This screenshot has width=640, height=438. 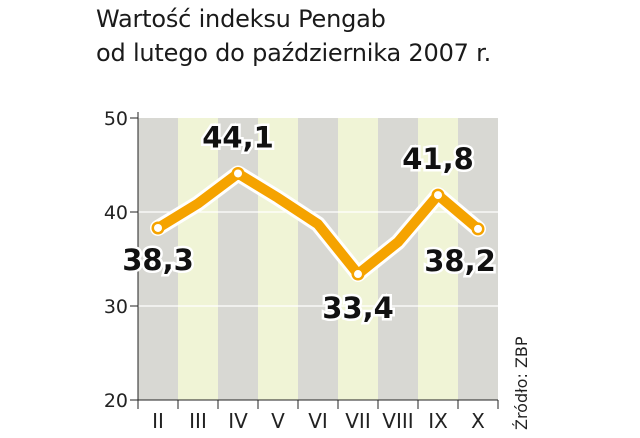 What do you see at coordinates (116, 307) in the screenshot?
I see `y-tick-label: 30` at bounding box center [116, 307].